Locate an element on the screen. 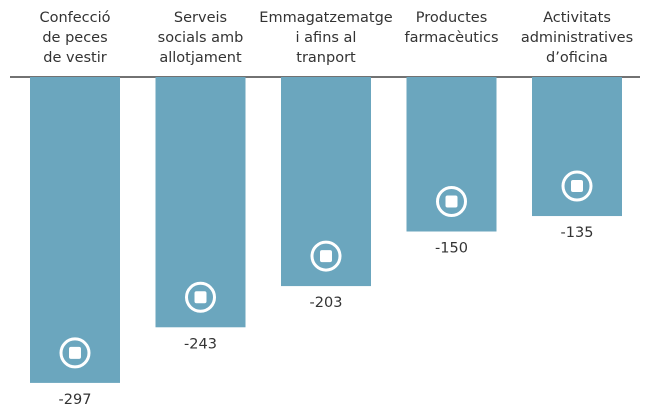 The width and height of the screenshot is (646, 409). category-label: Emmagatzematge is located at coordinates (326, 18).